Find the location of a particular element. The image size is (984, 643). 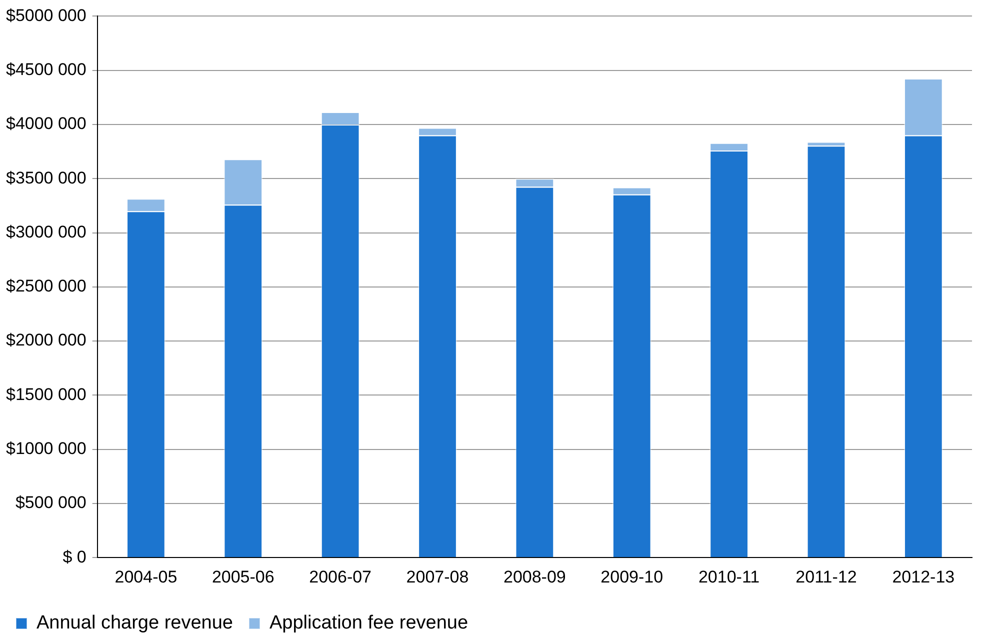

y-tick-label: $2000 000 is located at coordinates (46, 340).